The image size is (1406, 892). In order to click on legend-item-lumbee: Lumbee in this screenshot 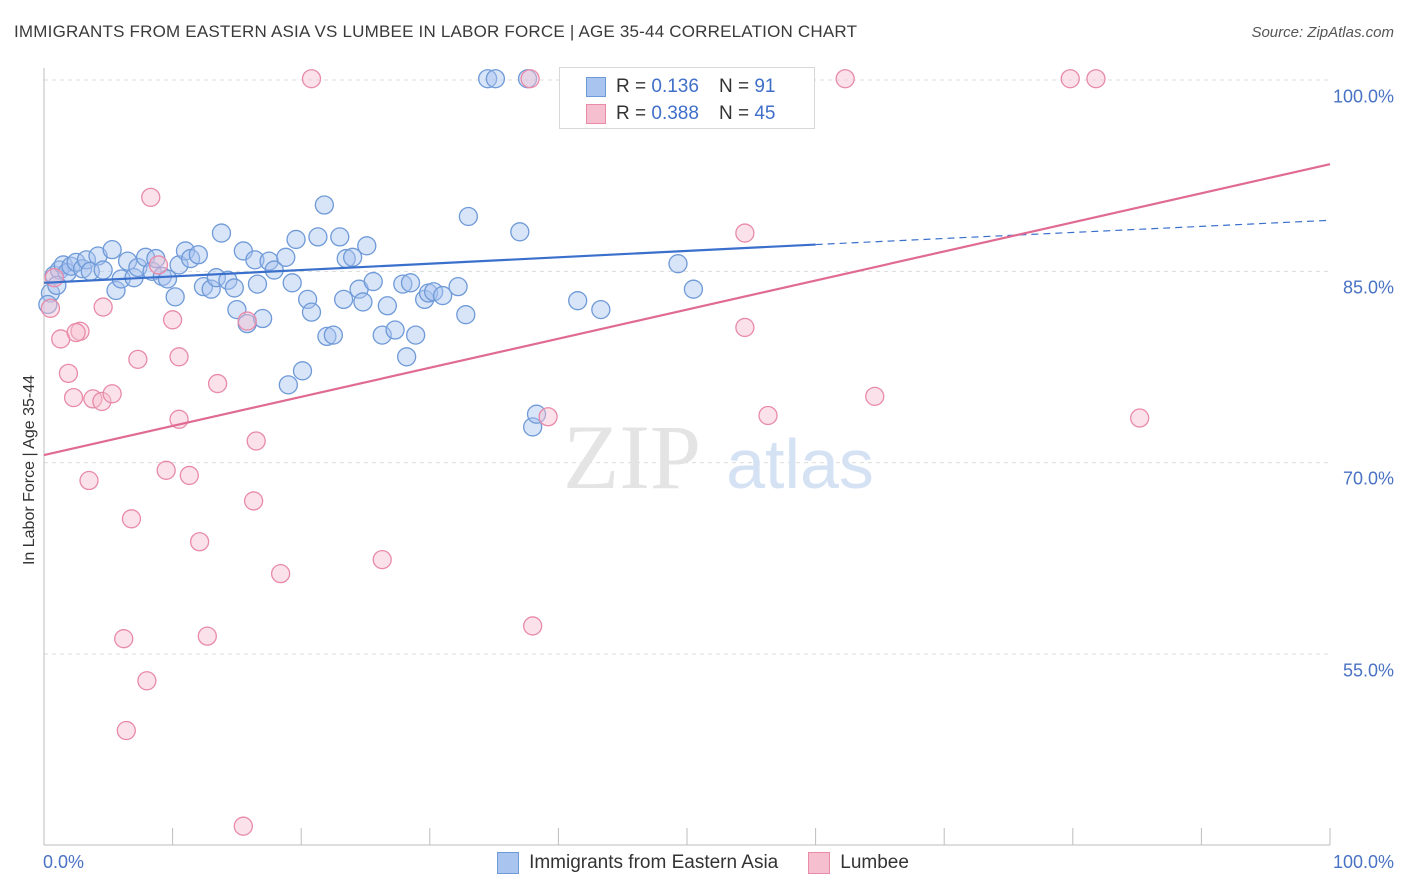, I will do `click(858, 863)`.